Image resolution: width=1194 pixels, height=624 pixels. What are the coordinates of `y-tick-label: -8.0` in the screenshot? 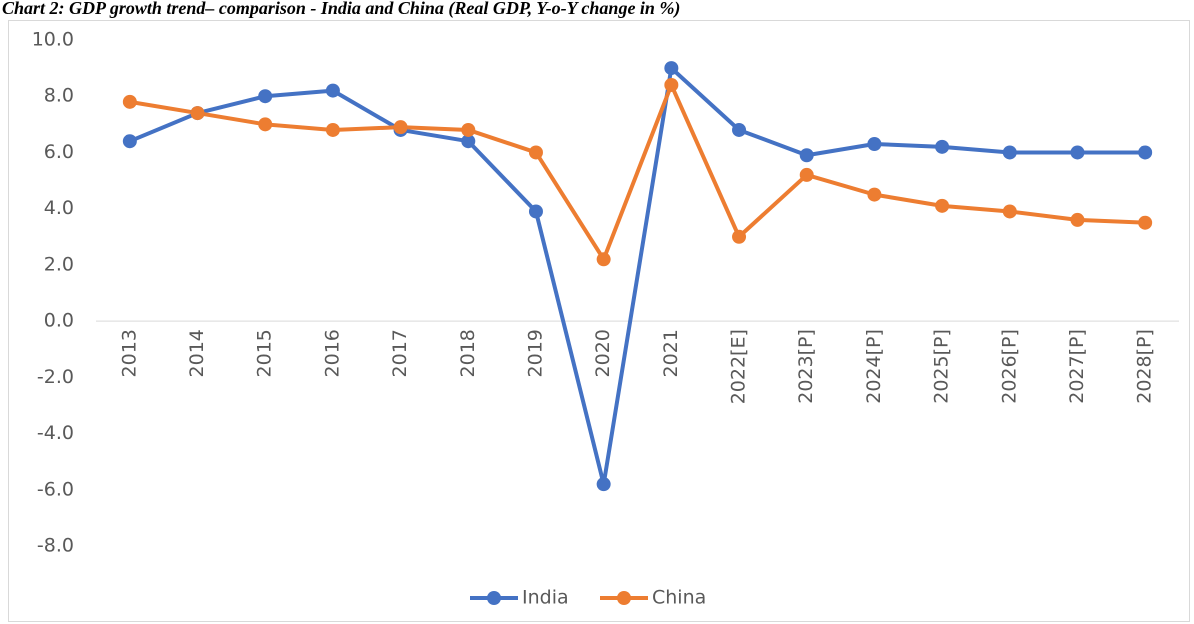 It's located at (55, 546).